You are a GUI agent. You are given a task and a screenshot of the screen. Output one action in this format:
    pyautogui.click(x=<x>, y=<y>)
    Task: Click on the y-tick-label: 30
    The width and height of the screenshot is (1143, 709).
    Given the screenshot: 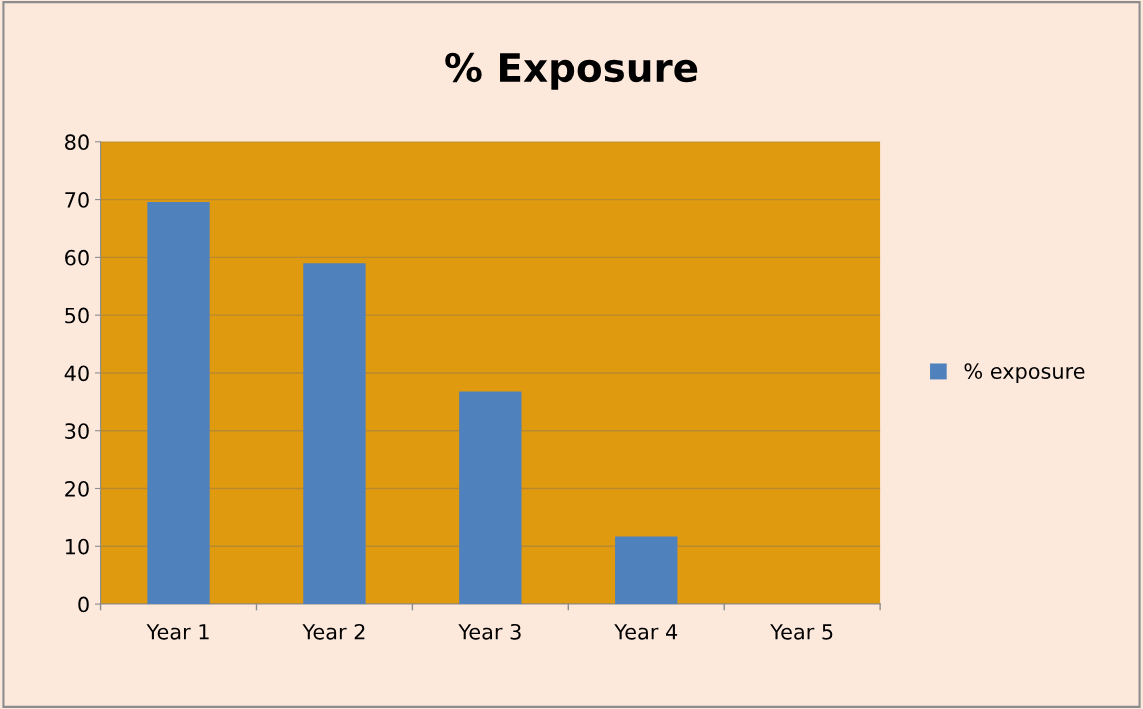 What is the action you would take?
    pyautogui.click(x=77, y=431)
    